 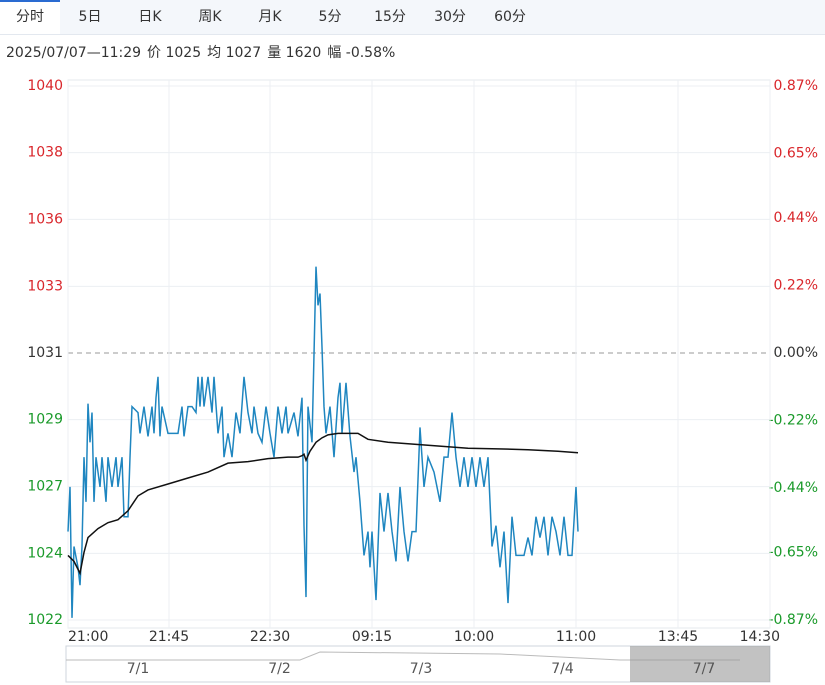 What do you see at coordinates (234, 53) in the screenshot?
I see `info-avg: 均 1027` at bounding box center [234, 53].